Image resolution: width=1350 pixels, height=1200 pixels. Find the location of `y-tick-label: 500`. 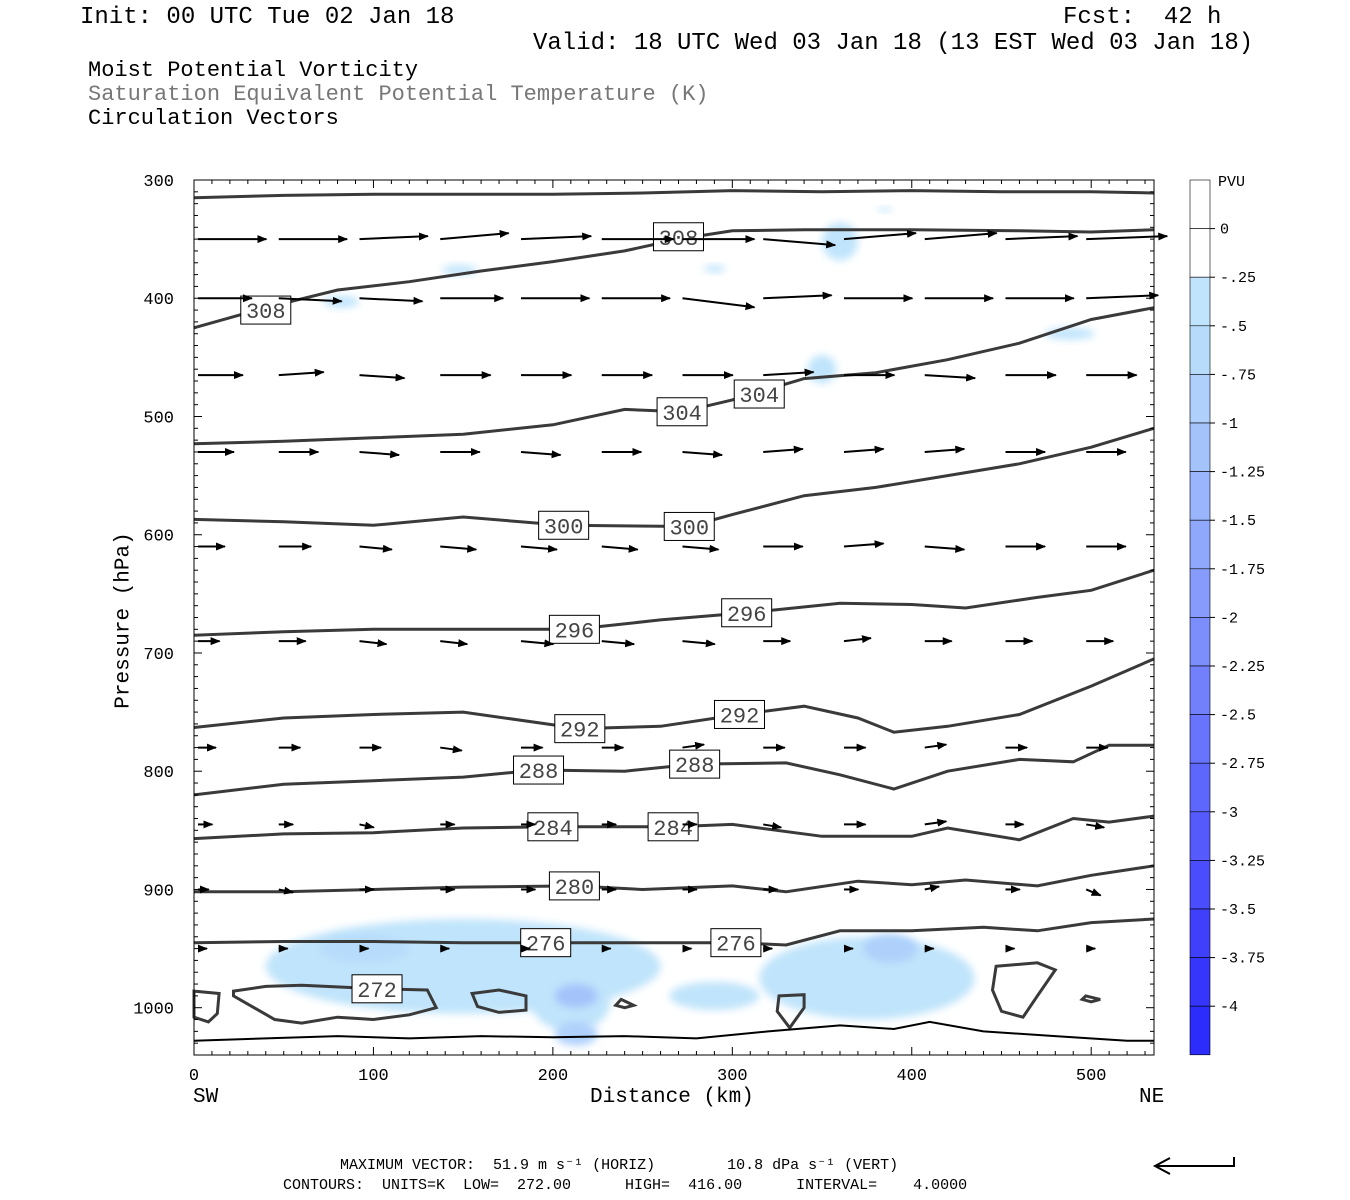

y-tick-label: 500 is located at coordinates (158, 418).